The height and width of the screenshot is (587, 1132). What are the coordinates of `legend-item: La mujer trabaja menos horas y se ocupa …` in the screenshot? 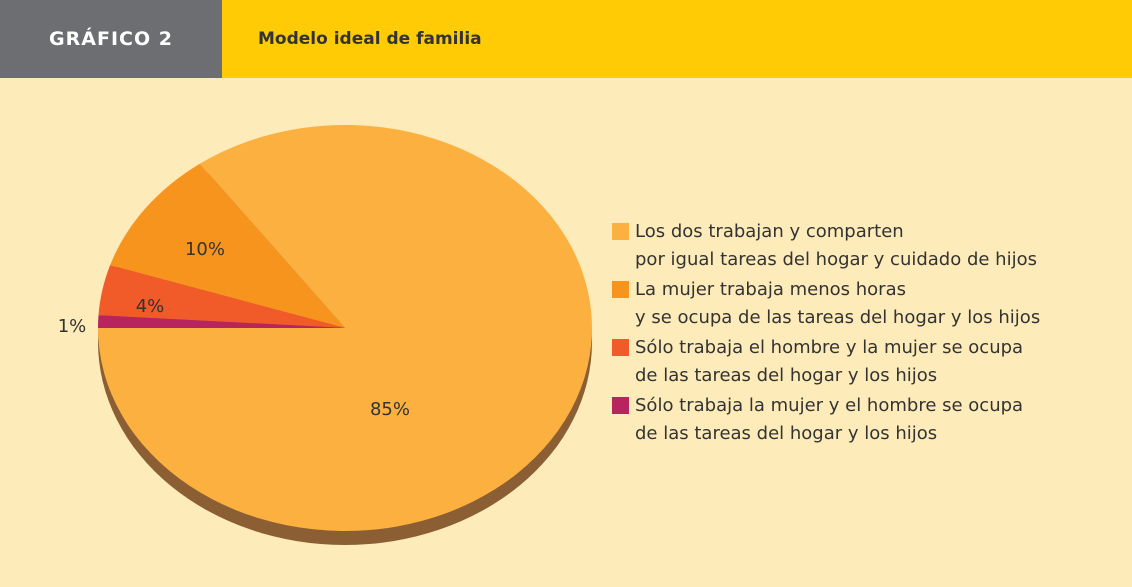 It's located at (826, 304).